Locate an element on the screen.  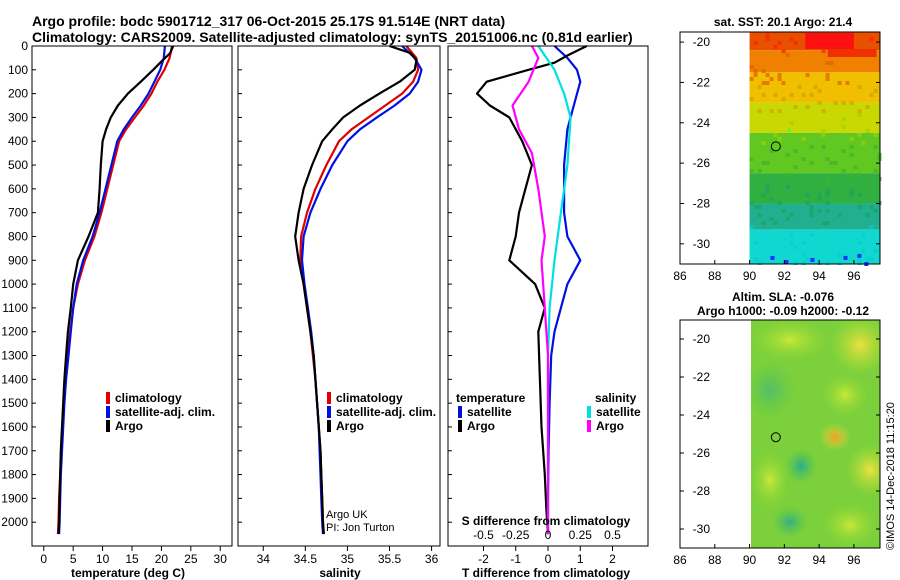
map-x-tick-label: 96 is located at coordinates (854, 276).